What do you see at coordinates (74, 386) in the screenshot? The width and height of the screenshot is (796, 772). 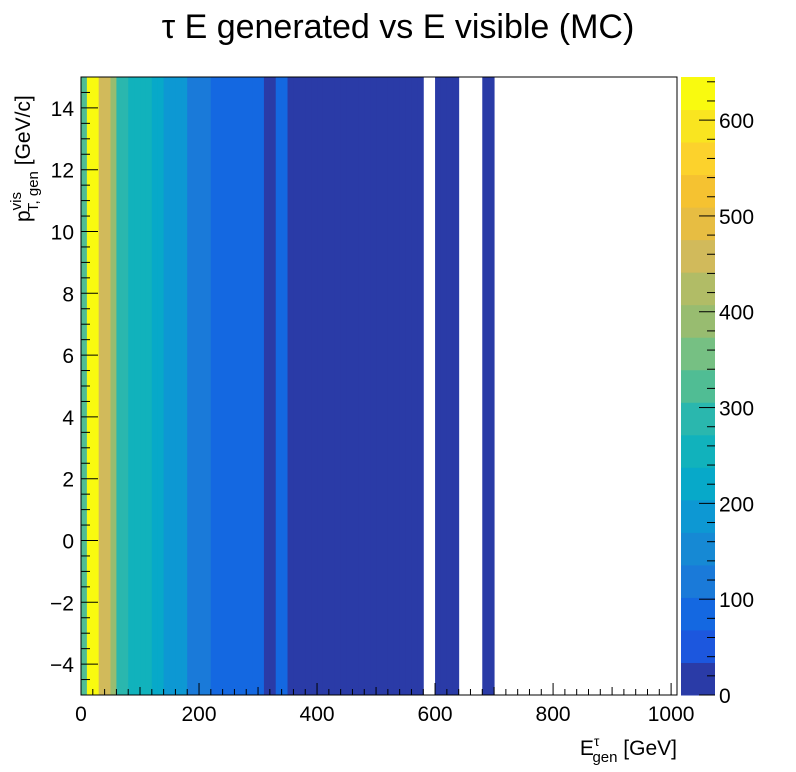 I see `y-axis: −4 −2 0 2 4 6 8 10 12 14` at bounding box center [74, 386].